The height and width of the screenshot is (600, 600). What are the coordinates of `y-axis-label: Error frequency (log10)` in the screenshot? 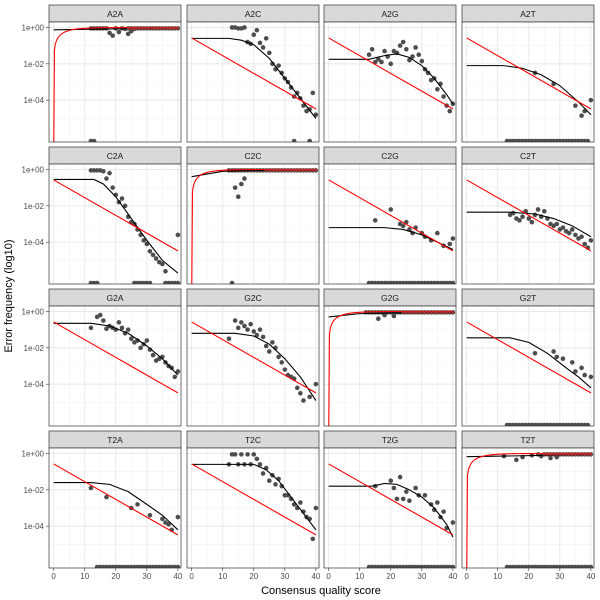 It's located at (9, 295).